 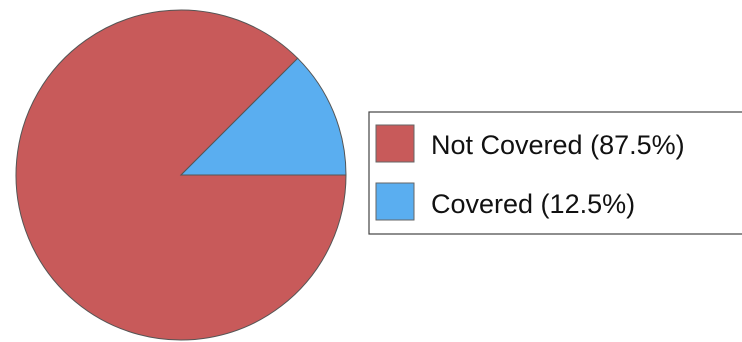 What do you see at coordinates (263, 116) in the screenshot?
I see `pie-slice-covered` at bounding box center [263, 116].